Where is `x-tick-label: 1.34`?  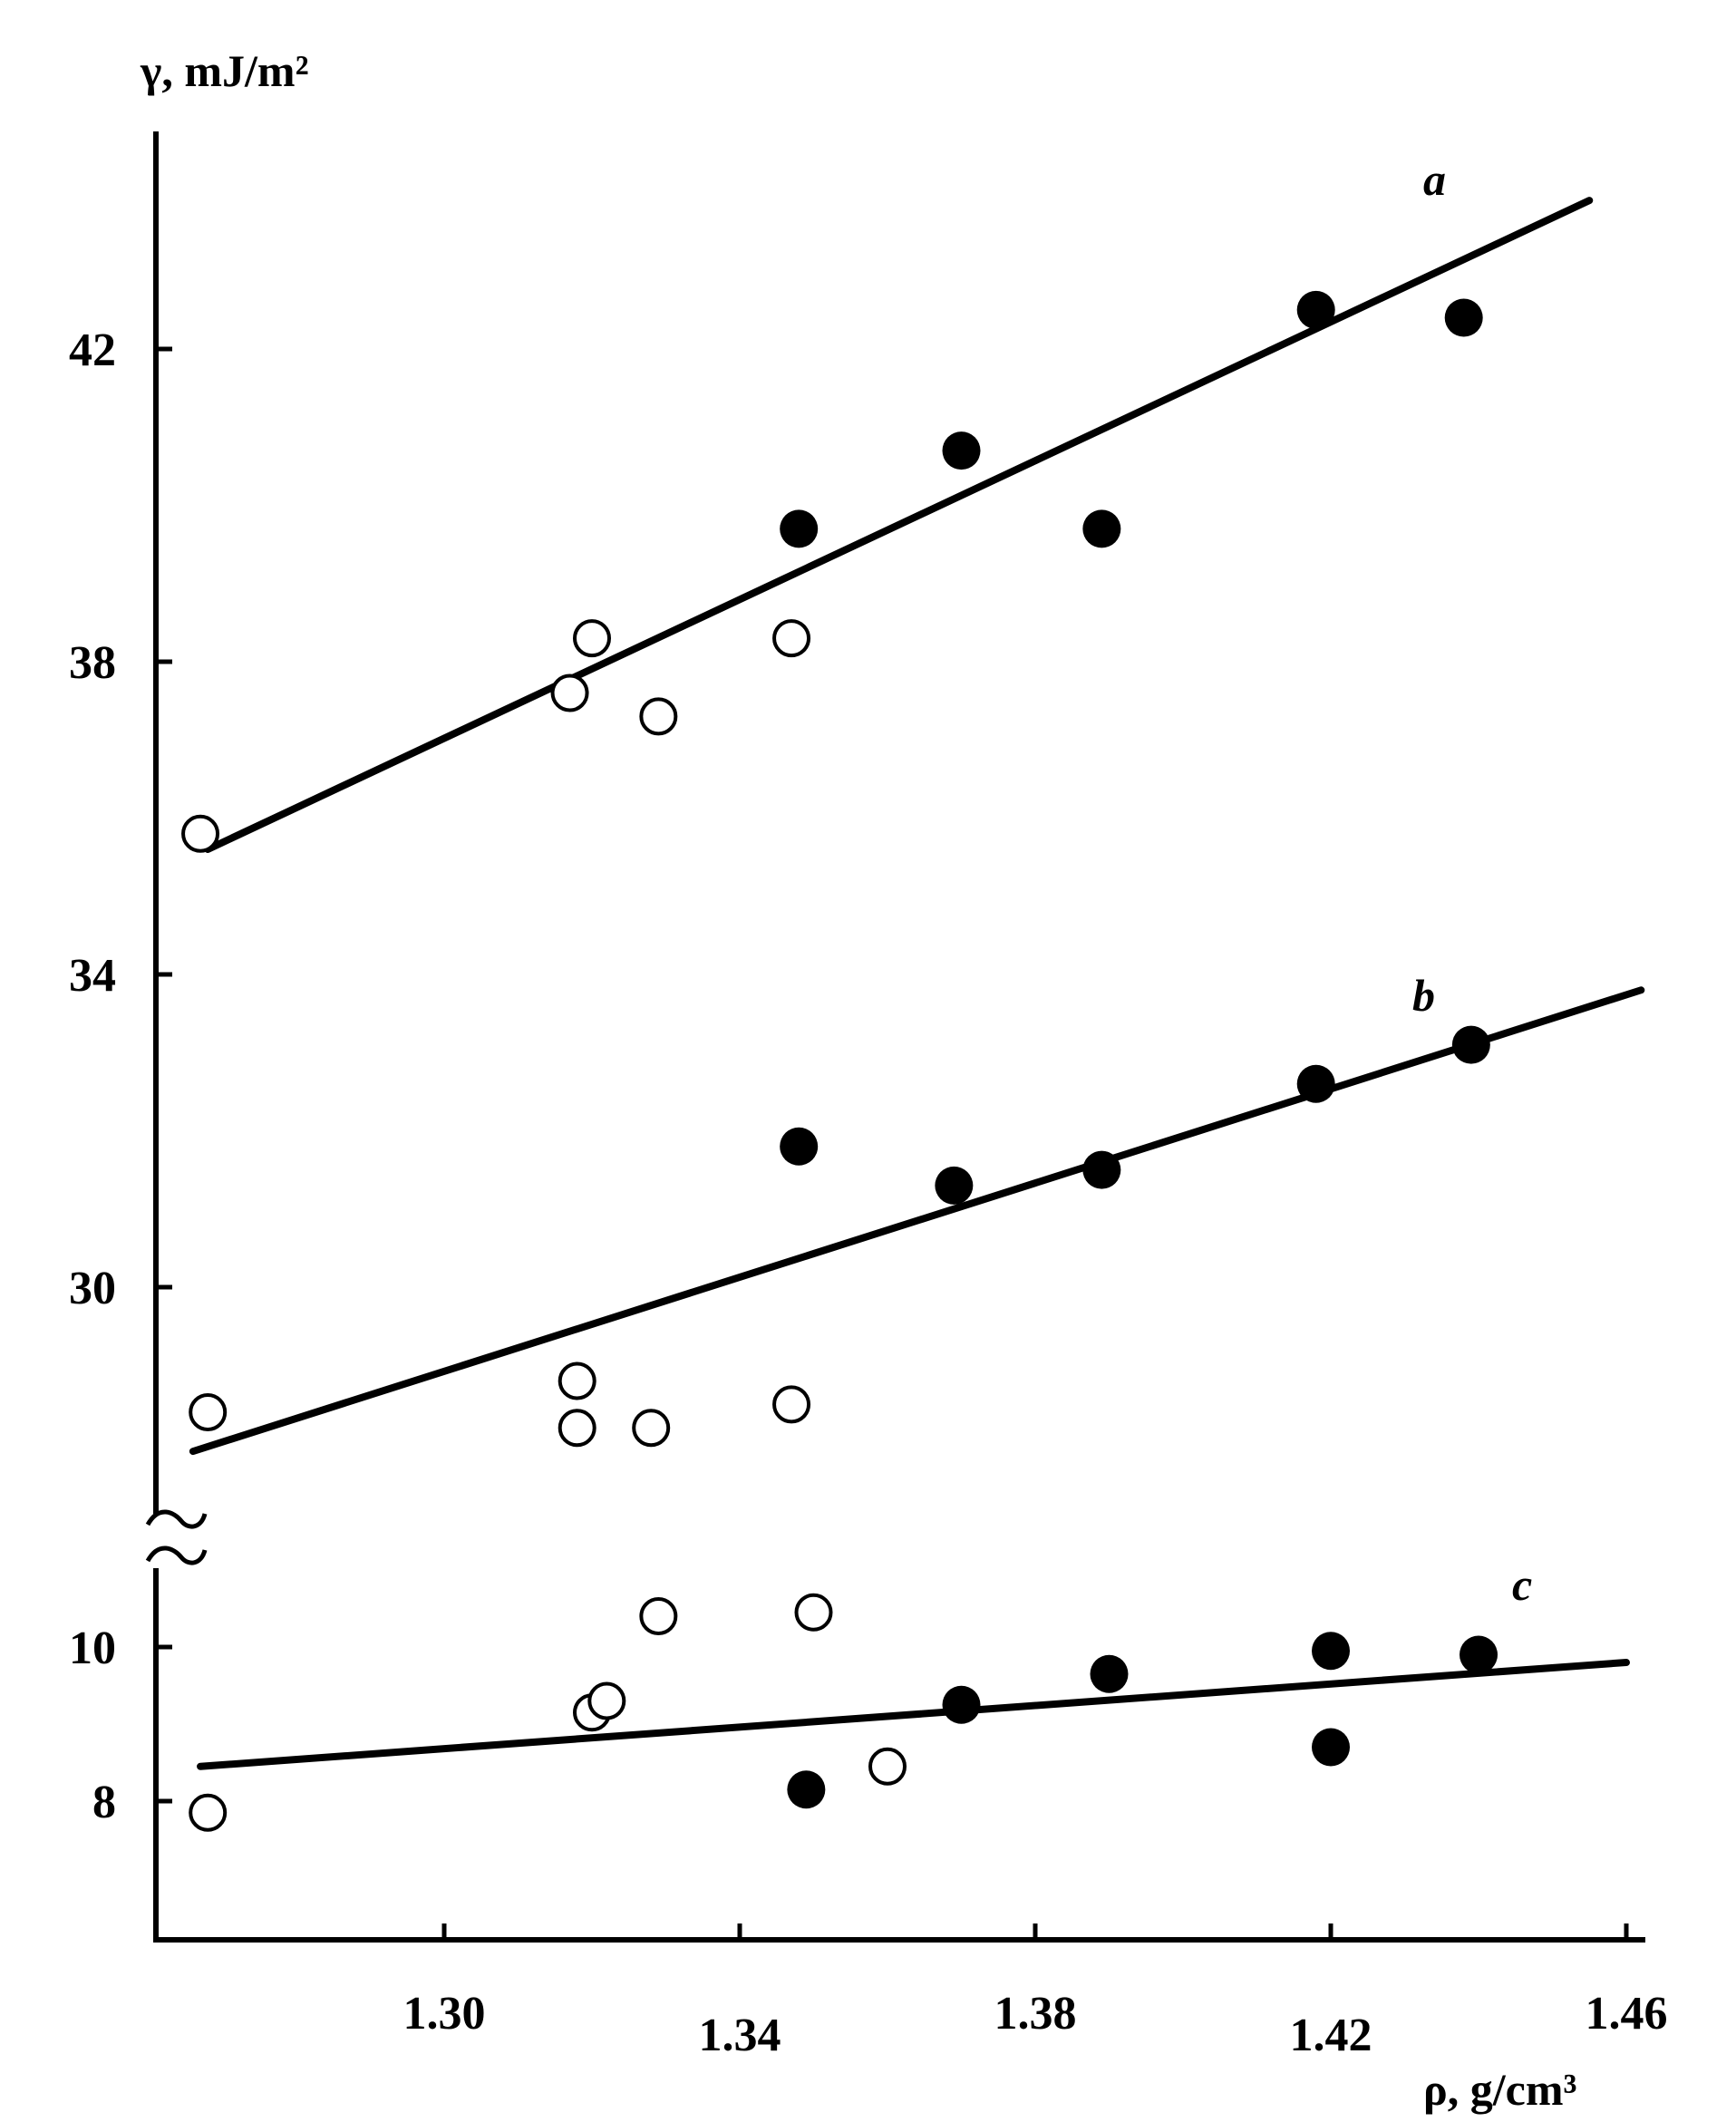
x-tick-label: 1.34 is located at coordinates (740, 2035).